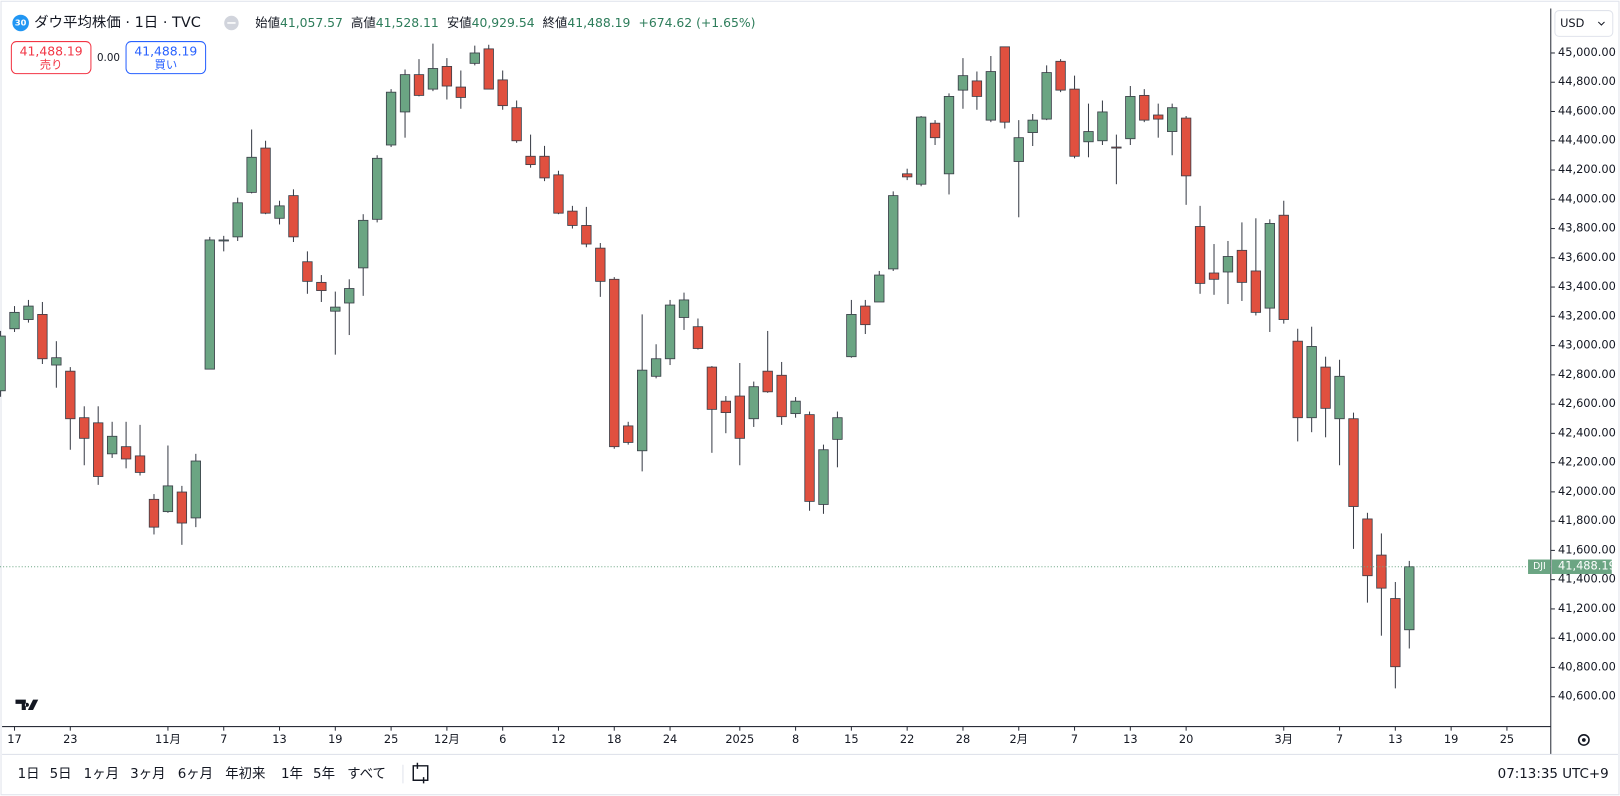 The image size is (1620, 796). What do you see at coordinates (420, 773) in the screenshot?
I see `date-range-icon` at bounding box center [420, 773].